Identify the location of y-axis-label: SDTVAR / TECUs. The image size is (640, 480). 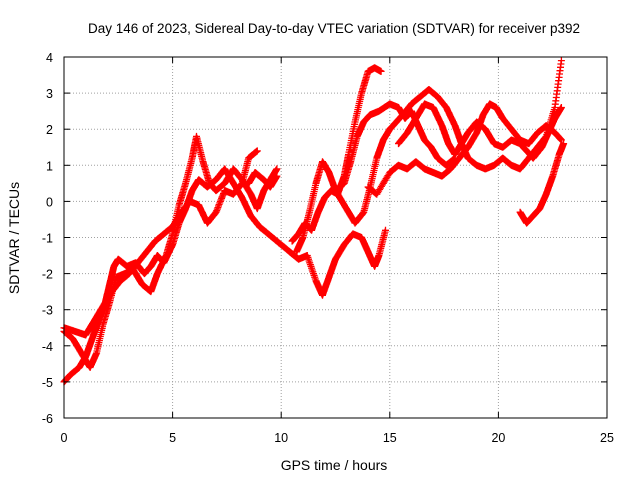
(14, 238).